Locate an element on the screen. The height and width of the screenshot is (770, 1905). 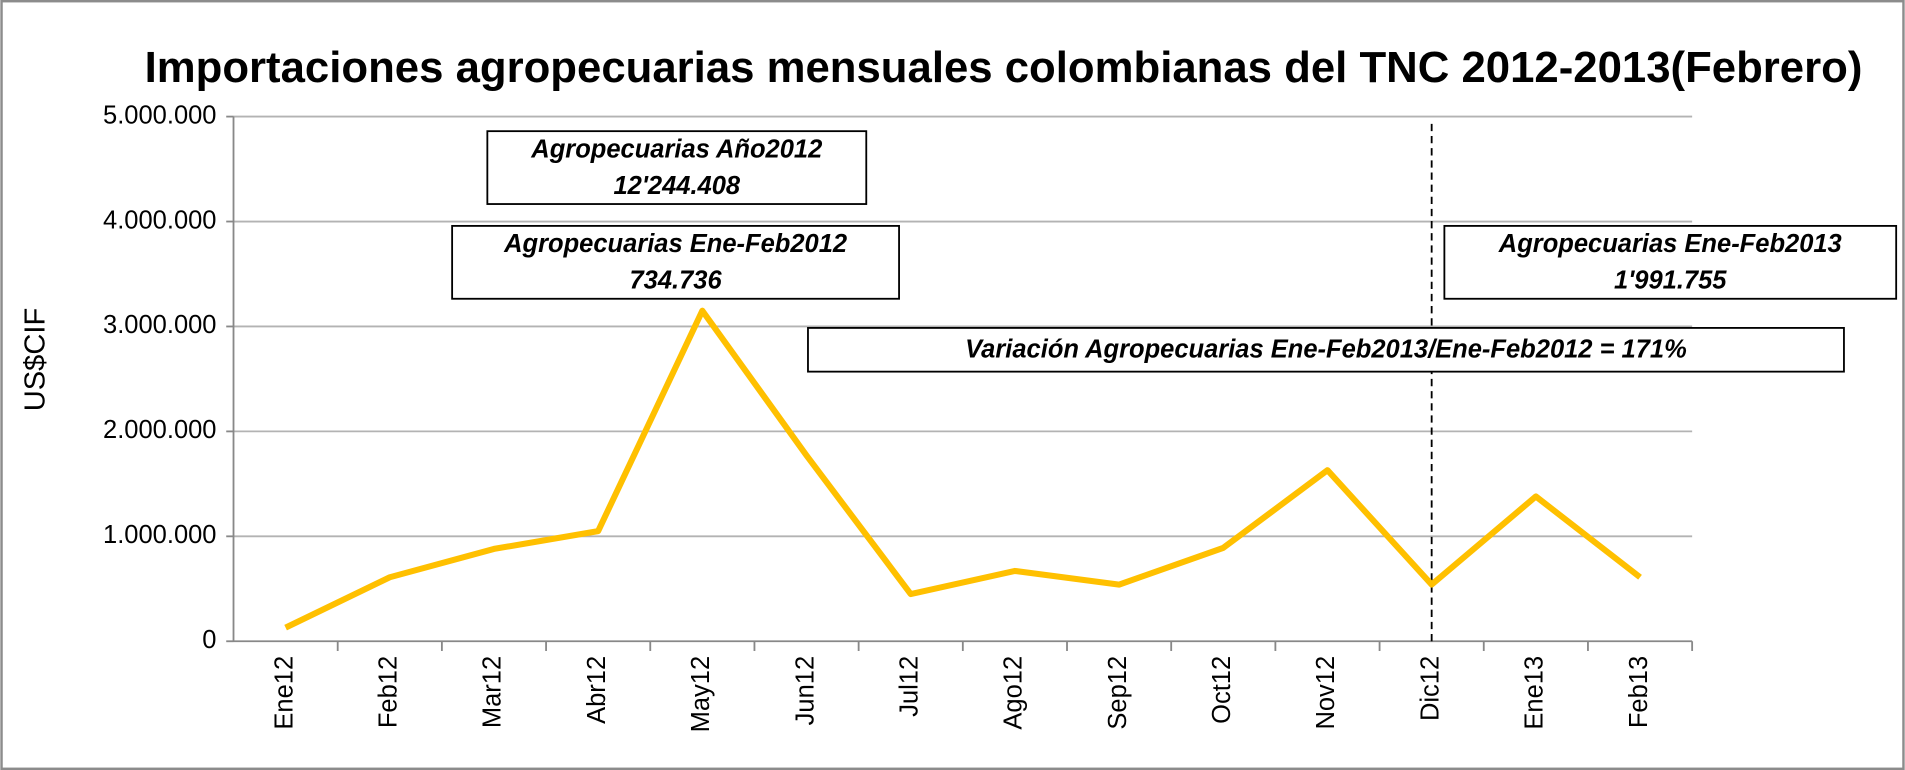
x-tick-label: Mar12 is located at coordinates (493, 692).